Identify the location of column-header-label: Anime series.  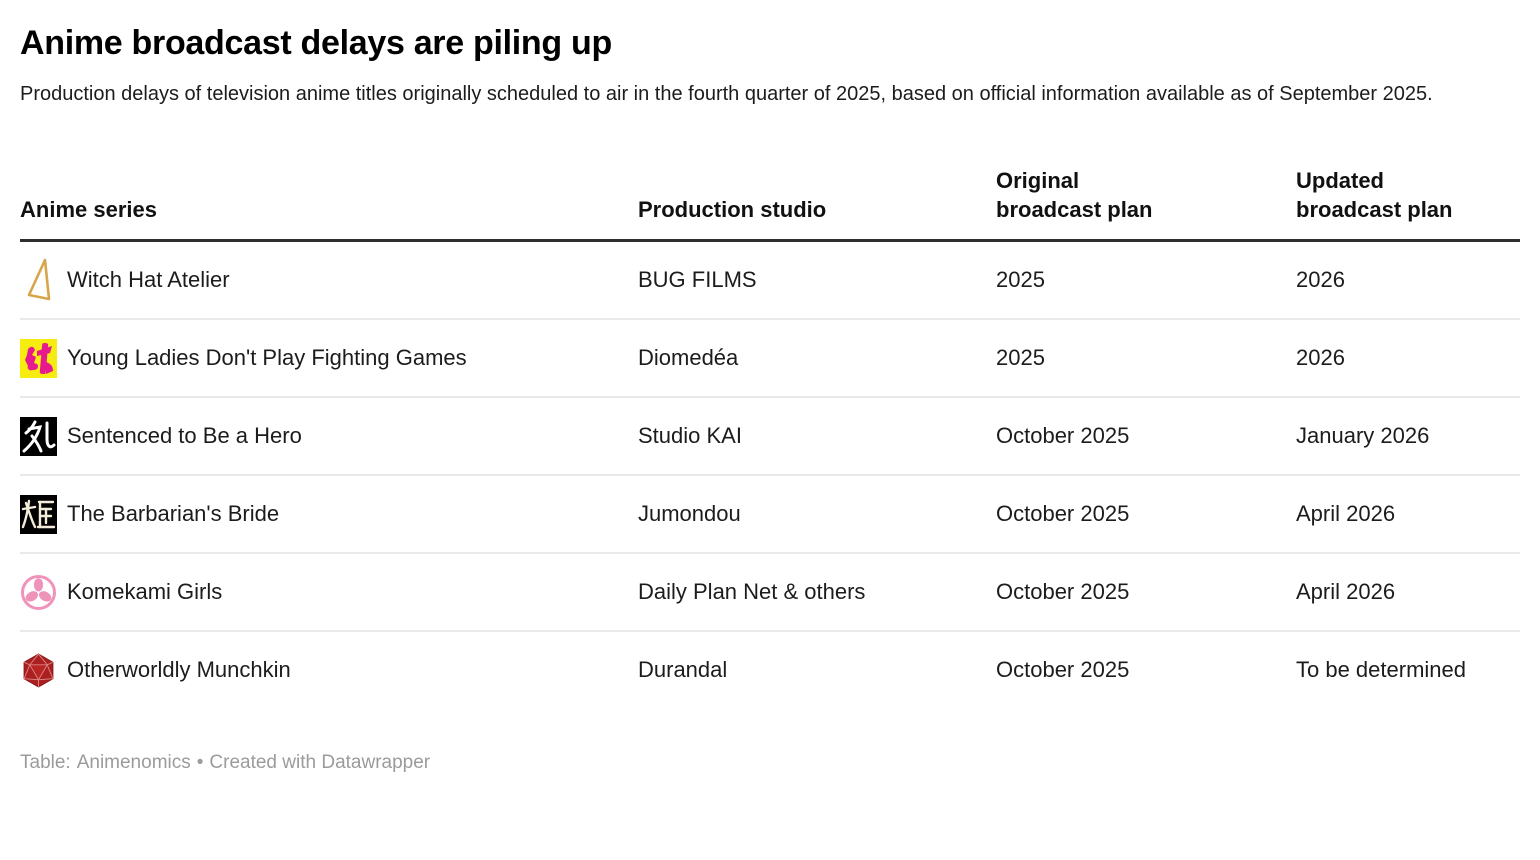
(88, 209).